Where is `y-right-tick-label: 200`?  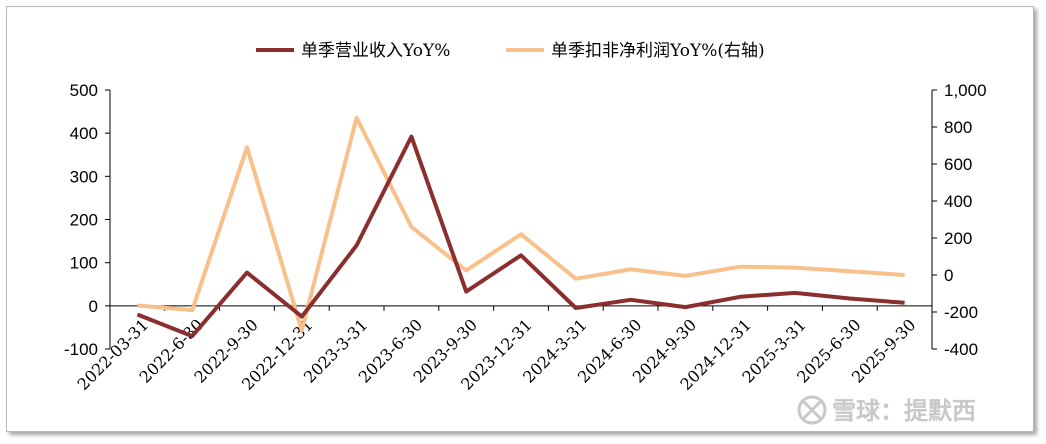
y-right-tick-label: 200 is located at coordinates (958, 238).